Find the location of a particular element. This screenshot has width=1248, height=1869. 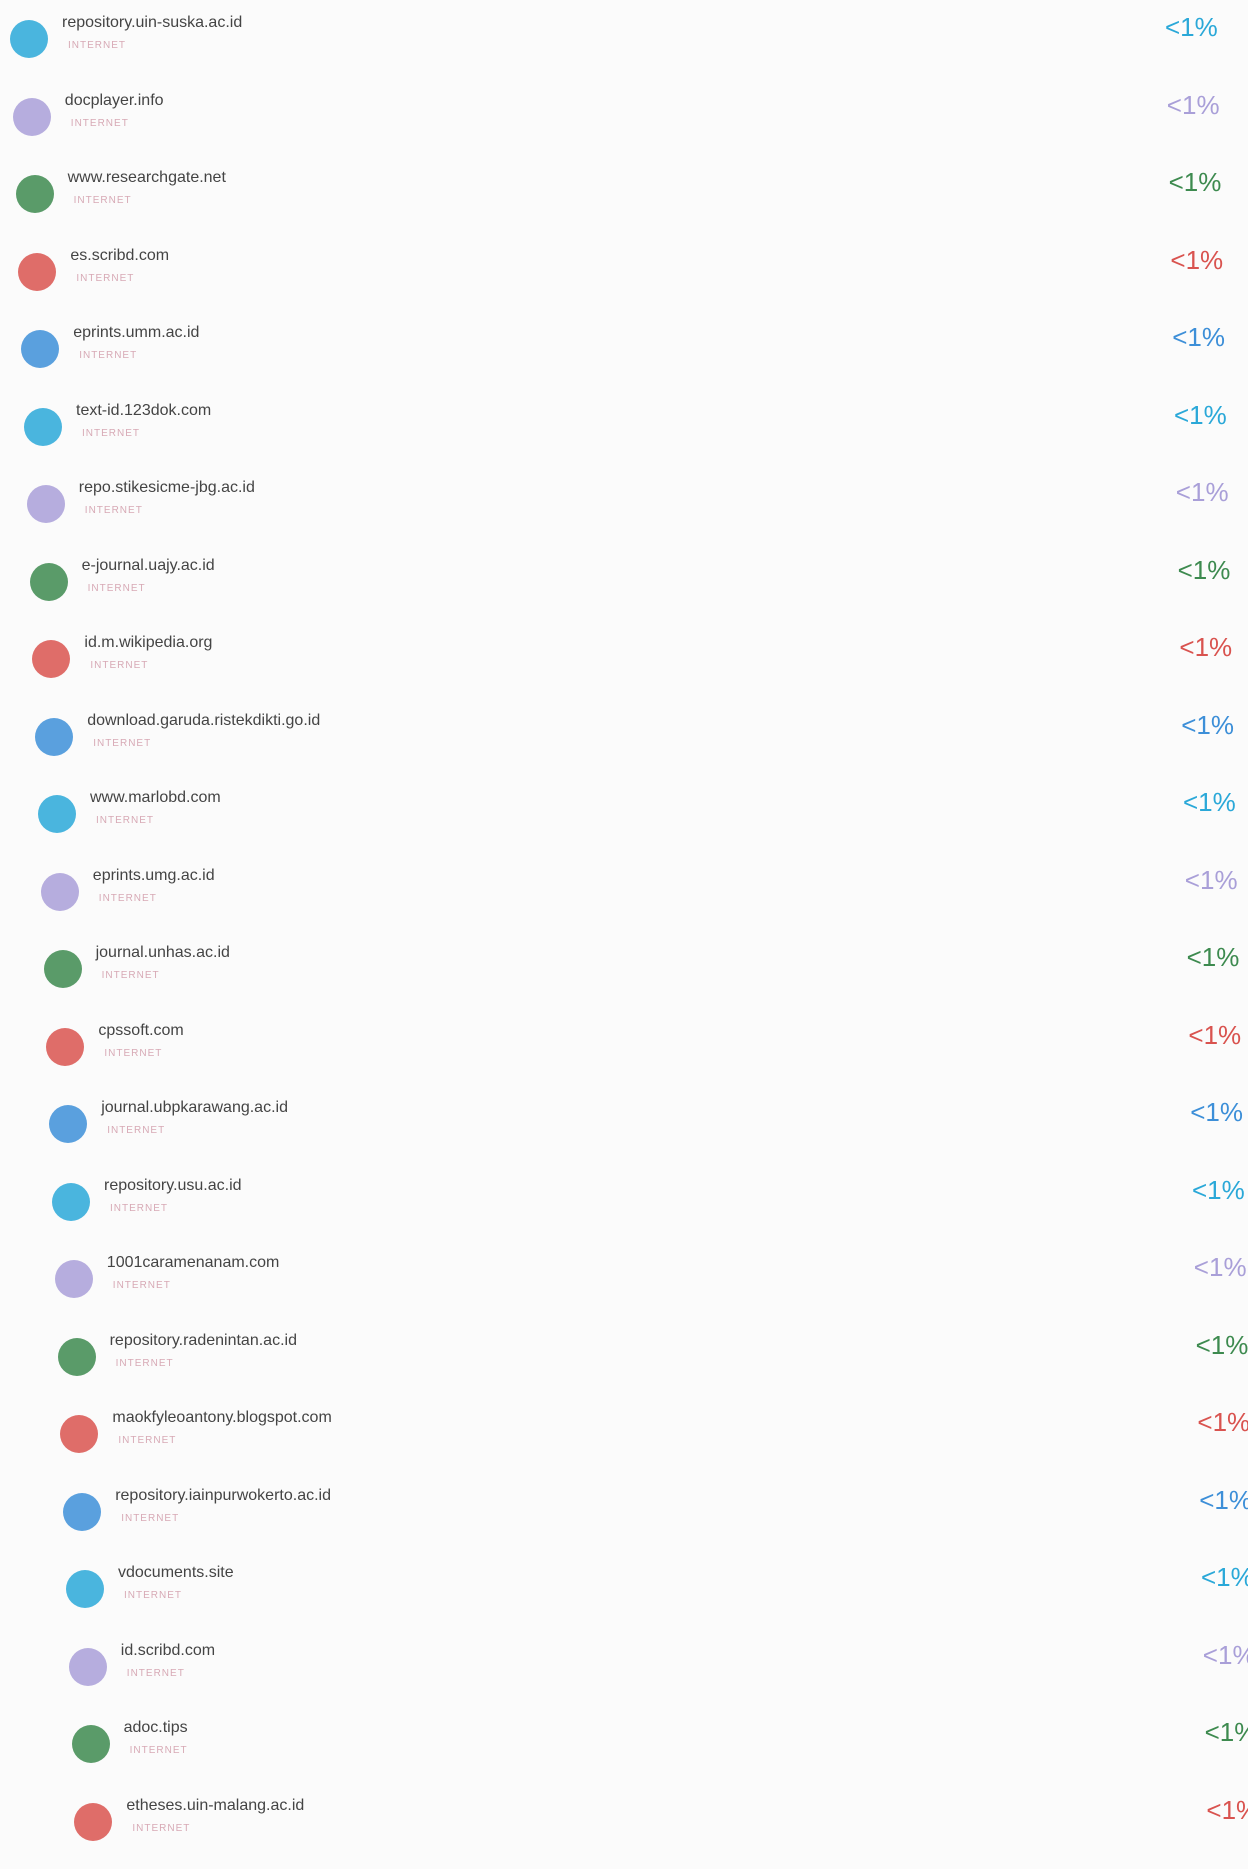

source-row: repository.usu.ac.id INTERNET <1% is located at coordinates (624, 1210).